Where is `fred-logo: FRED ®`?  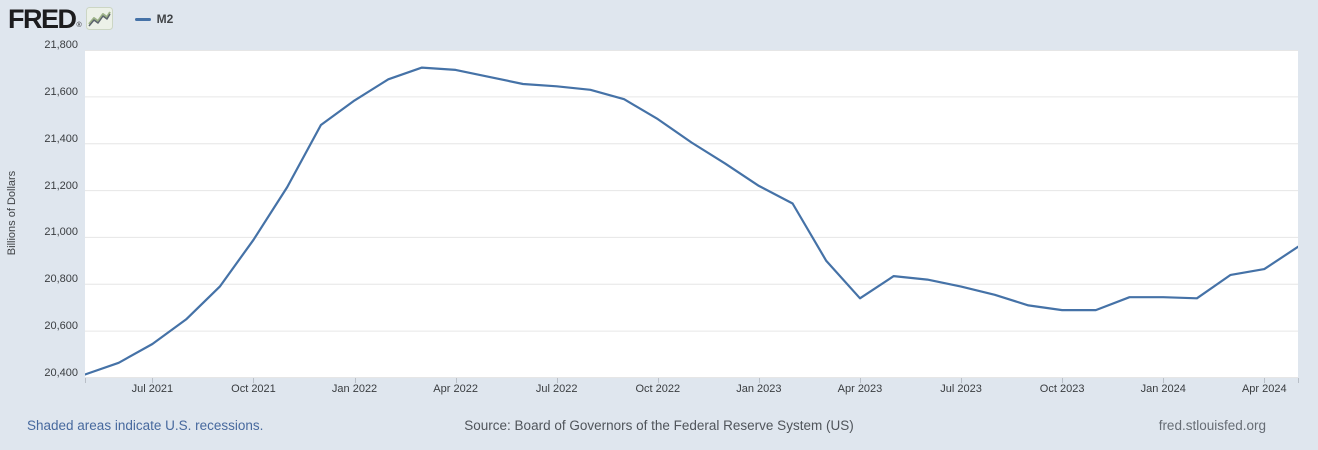 fred-logo: FRED ® is located at coordinates (60, 19).